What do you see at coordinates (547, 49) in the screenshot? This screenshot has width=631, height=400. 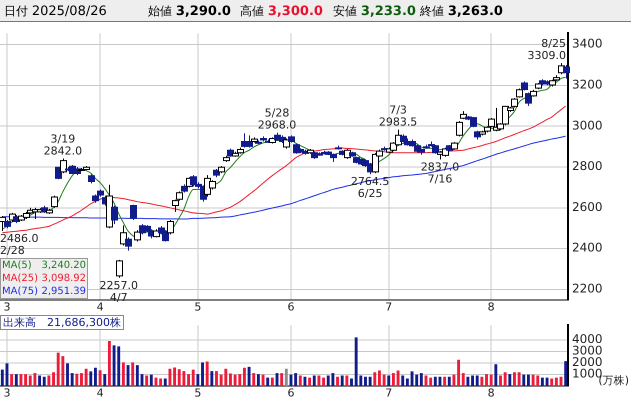 I see `annotation: 8/25 3309.0` at bounding box center [547, 49].